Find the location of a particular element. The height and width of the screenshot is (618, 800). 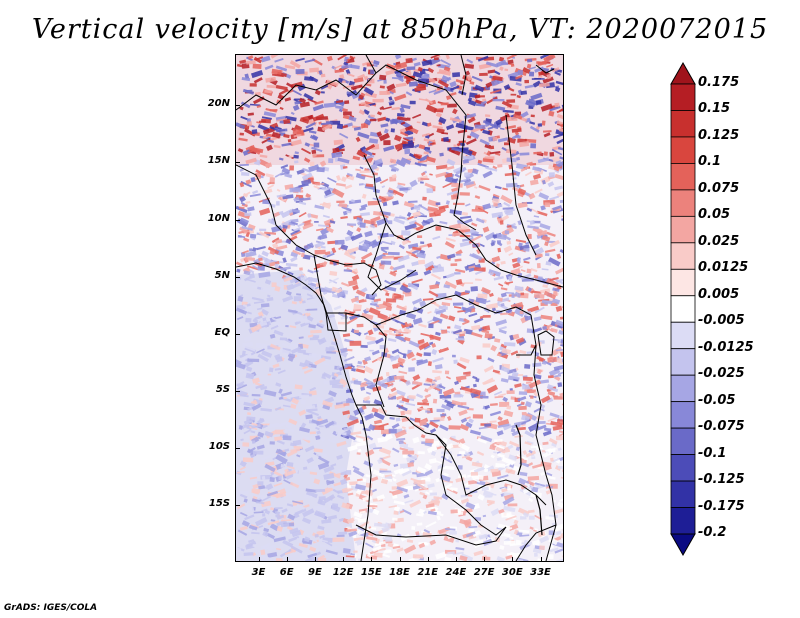

lat-label: 15S is located at coordinates (219, 503).